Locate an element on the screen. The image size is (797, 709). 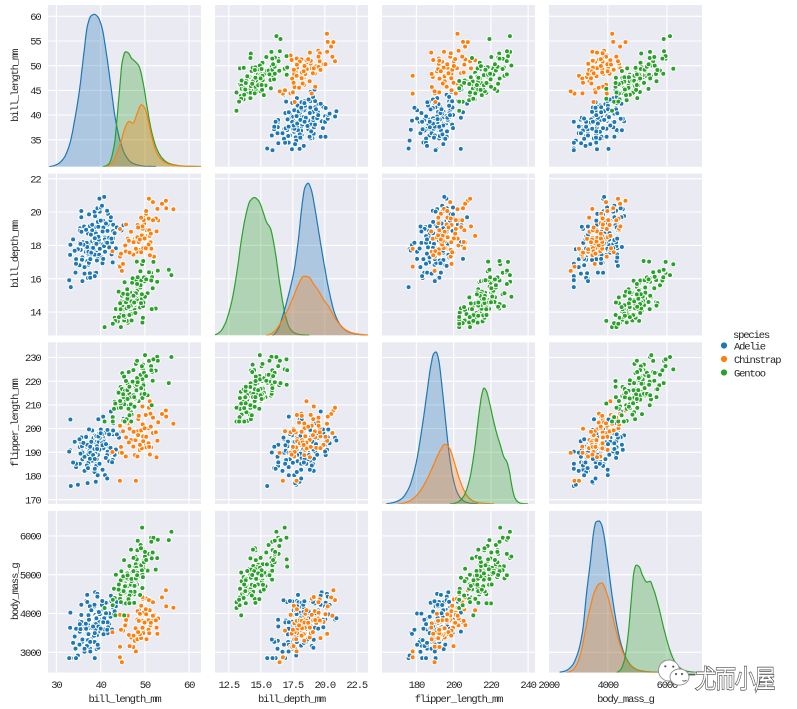
svg-text: 16 is located at coordinates (35, 280).